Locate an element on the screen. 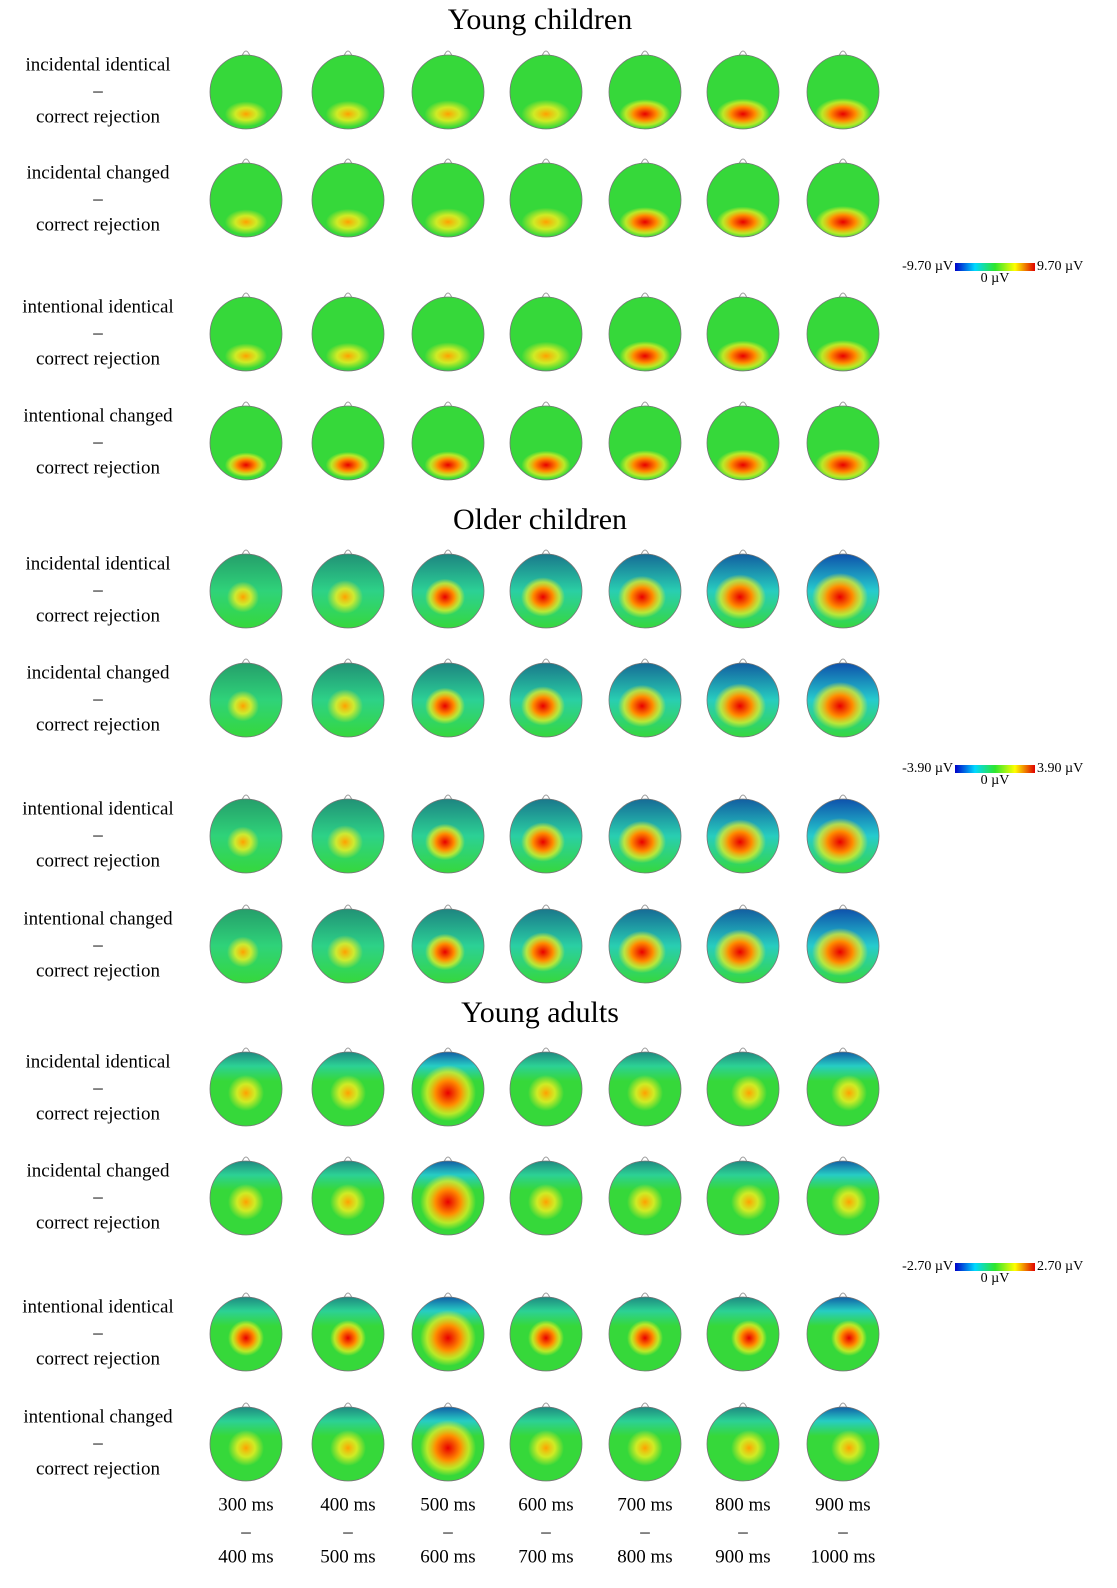 This screenshot has height=1588, width=1117. condition-label: intentional changed is located at coordinates (98, 1416).